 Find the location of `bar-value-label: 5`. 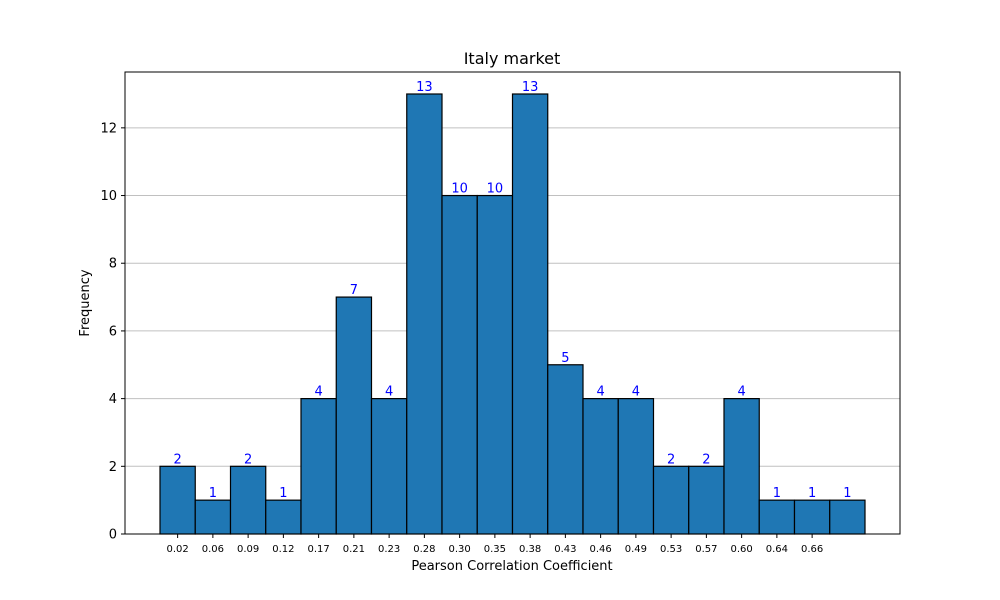

bar-value-label: 5 is located at coordinates (565, 358).